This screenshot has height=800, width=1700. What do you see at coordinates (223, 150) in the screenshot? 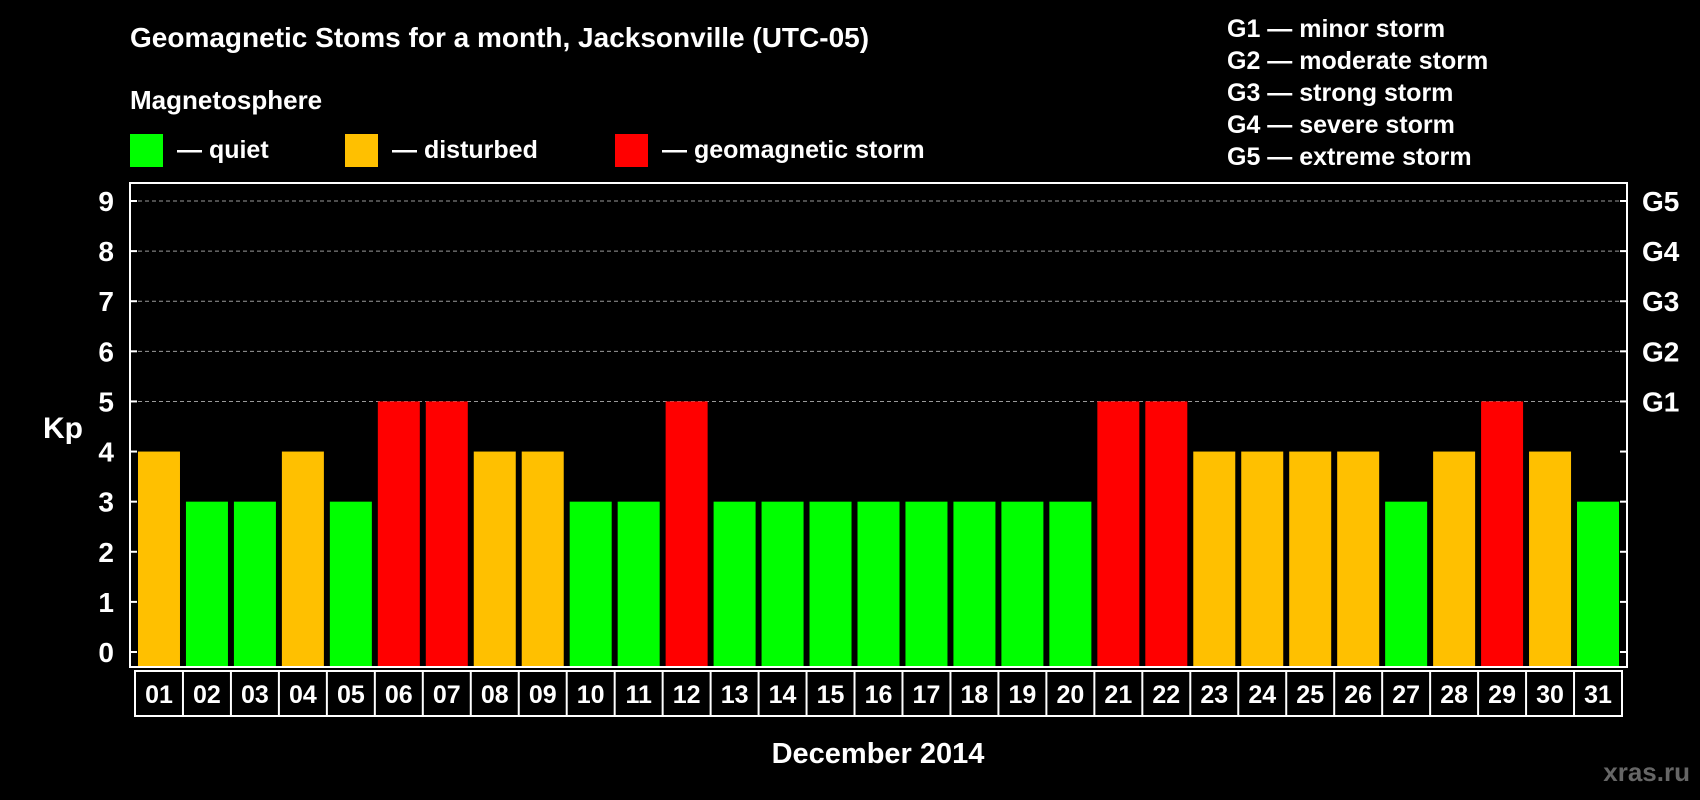
I see `legend-label-1: — quiet` at bounding box center [223, 150].